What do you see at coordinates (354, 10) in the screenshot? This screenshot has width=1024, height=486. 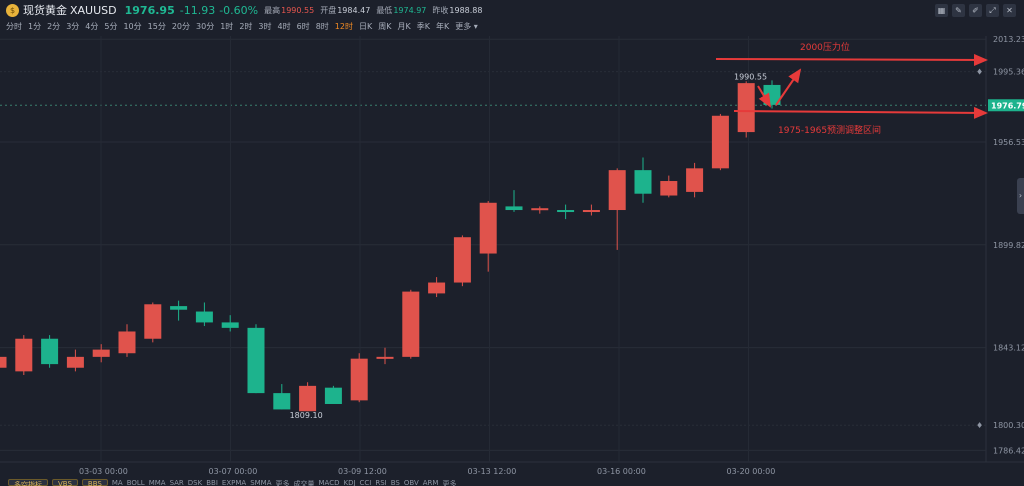 I see `open-value: 1984.47` at bounding box center [354, 10].